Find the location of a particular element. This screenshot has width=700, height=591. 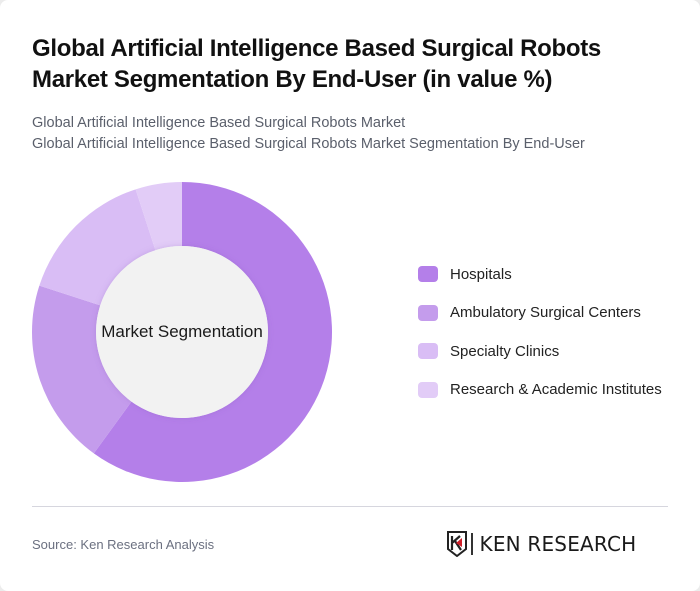

donut-slice-research-academic-institutes is located at coordinates (158, 216).